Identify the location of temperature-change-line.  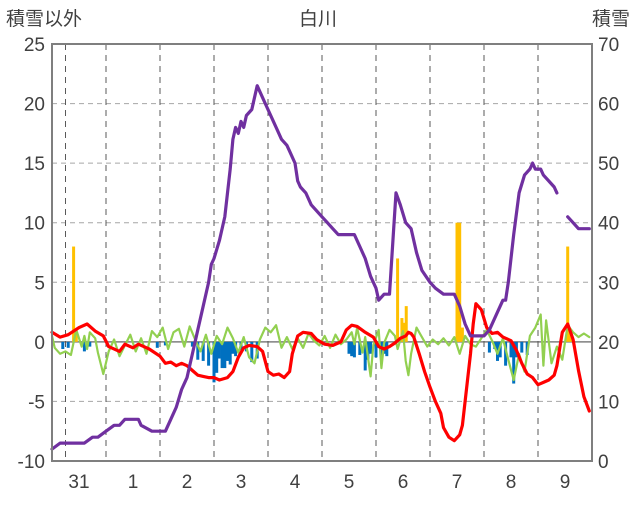
(320, 347).